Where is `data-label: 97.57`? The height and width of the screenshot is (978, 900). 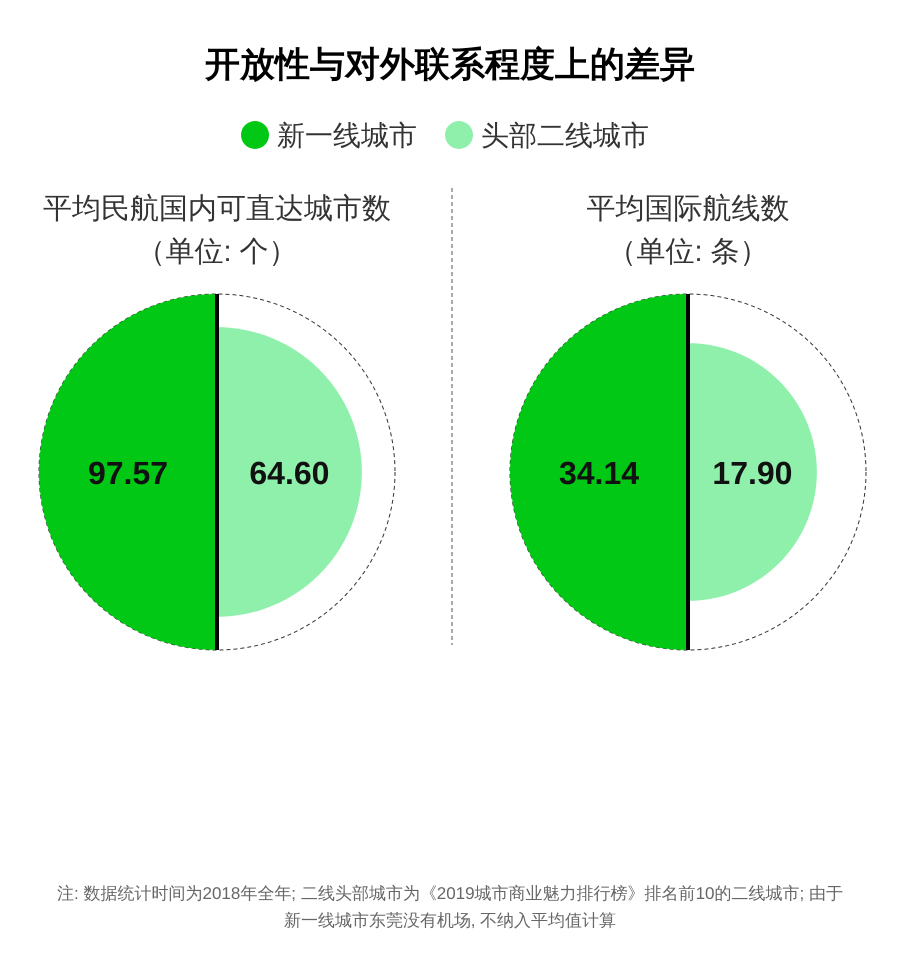
data-label: 97.57 is located at coordinates (128, 473).